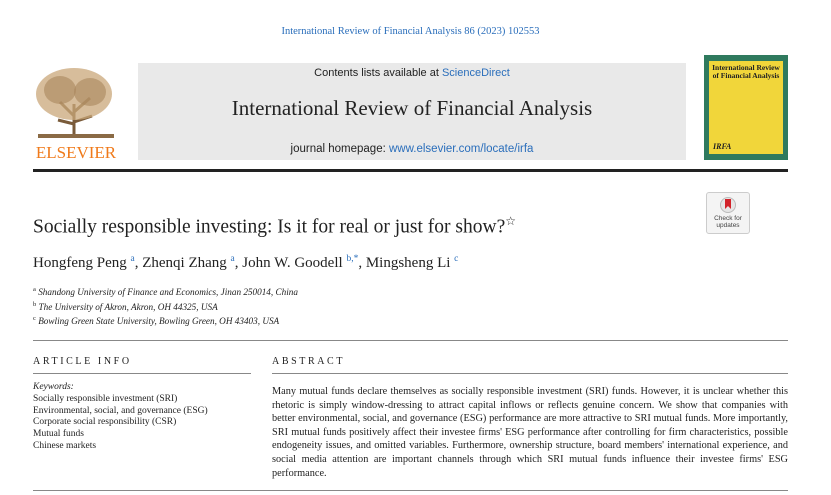 The height and width of the screenshot is (495, 831). What do you see at coordinates (352, 259) in the screenshot?
I see `author-affiliation-mark: b,*` at bounding box center [352, 259].